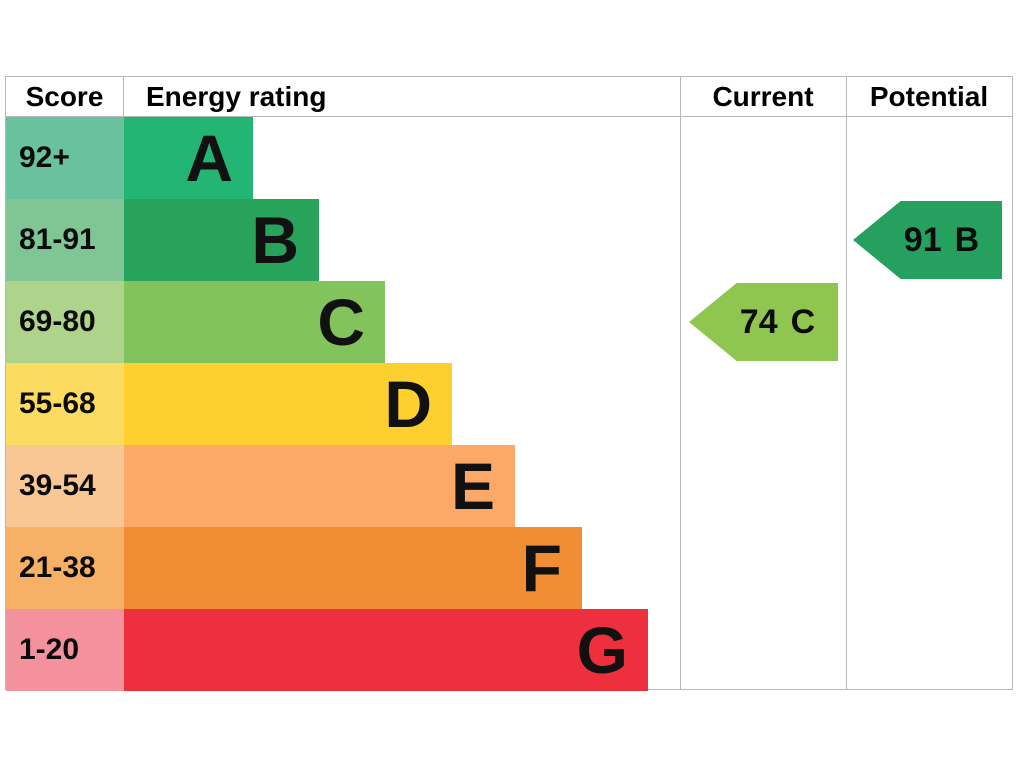  What do you see at coordinates (65, 486) in the screenshot?
I see `score-range-e: 39-54` at bounding box center [65, 486].